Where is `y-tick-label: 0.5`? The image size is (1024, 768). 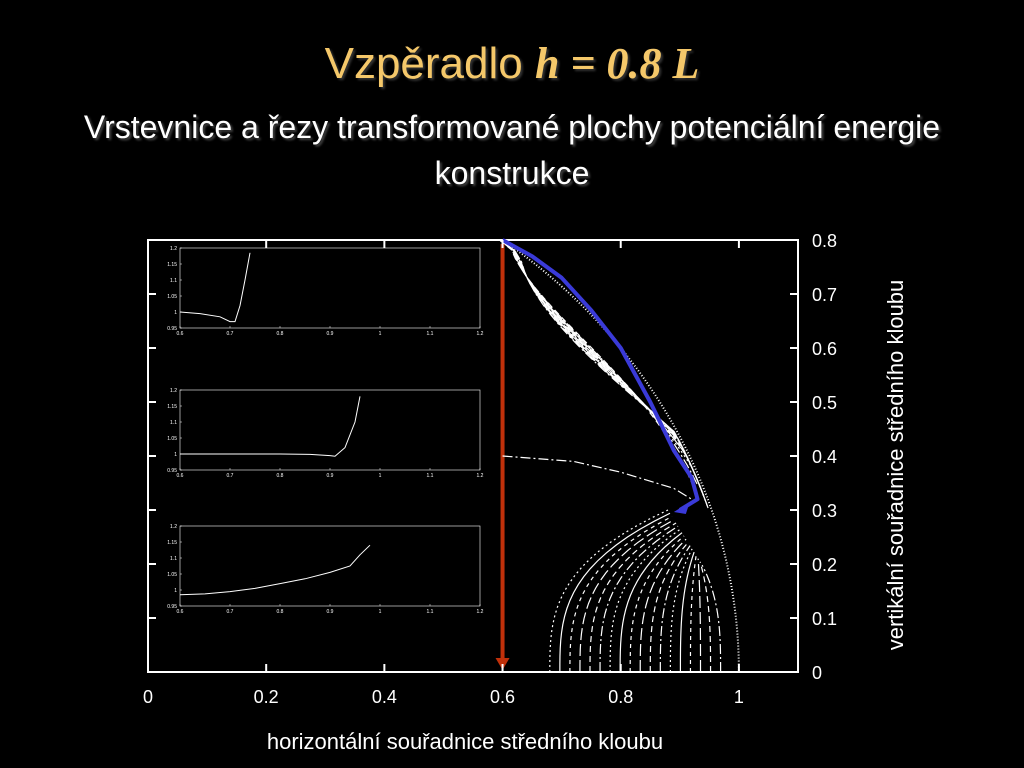 y-tick-label: 0.5 is located at coordinates (824, 403).